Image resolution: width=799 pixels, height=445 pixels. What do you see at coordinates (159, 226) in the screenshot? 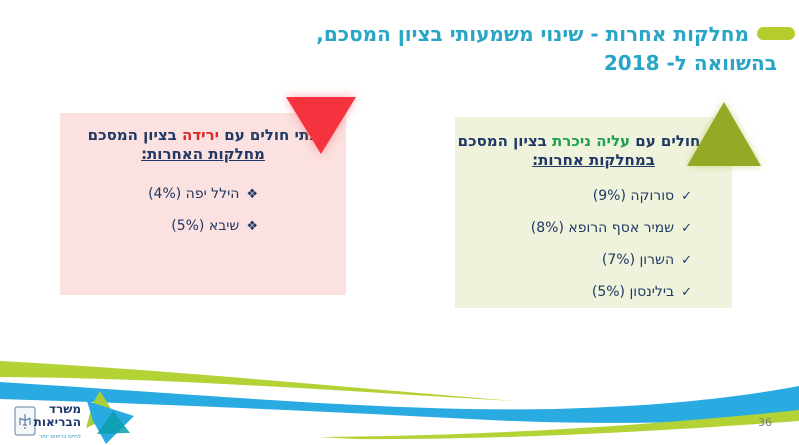
I see `list-item: ❖ שיבא (5%)` at bounding box center [159, 226].